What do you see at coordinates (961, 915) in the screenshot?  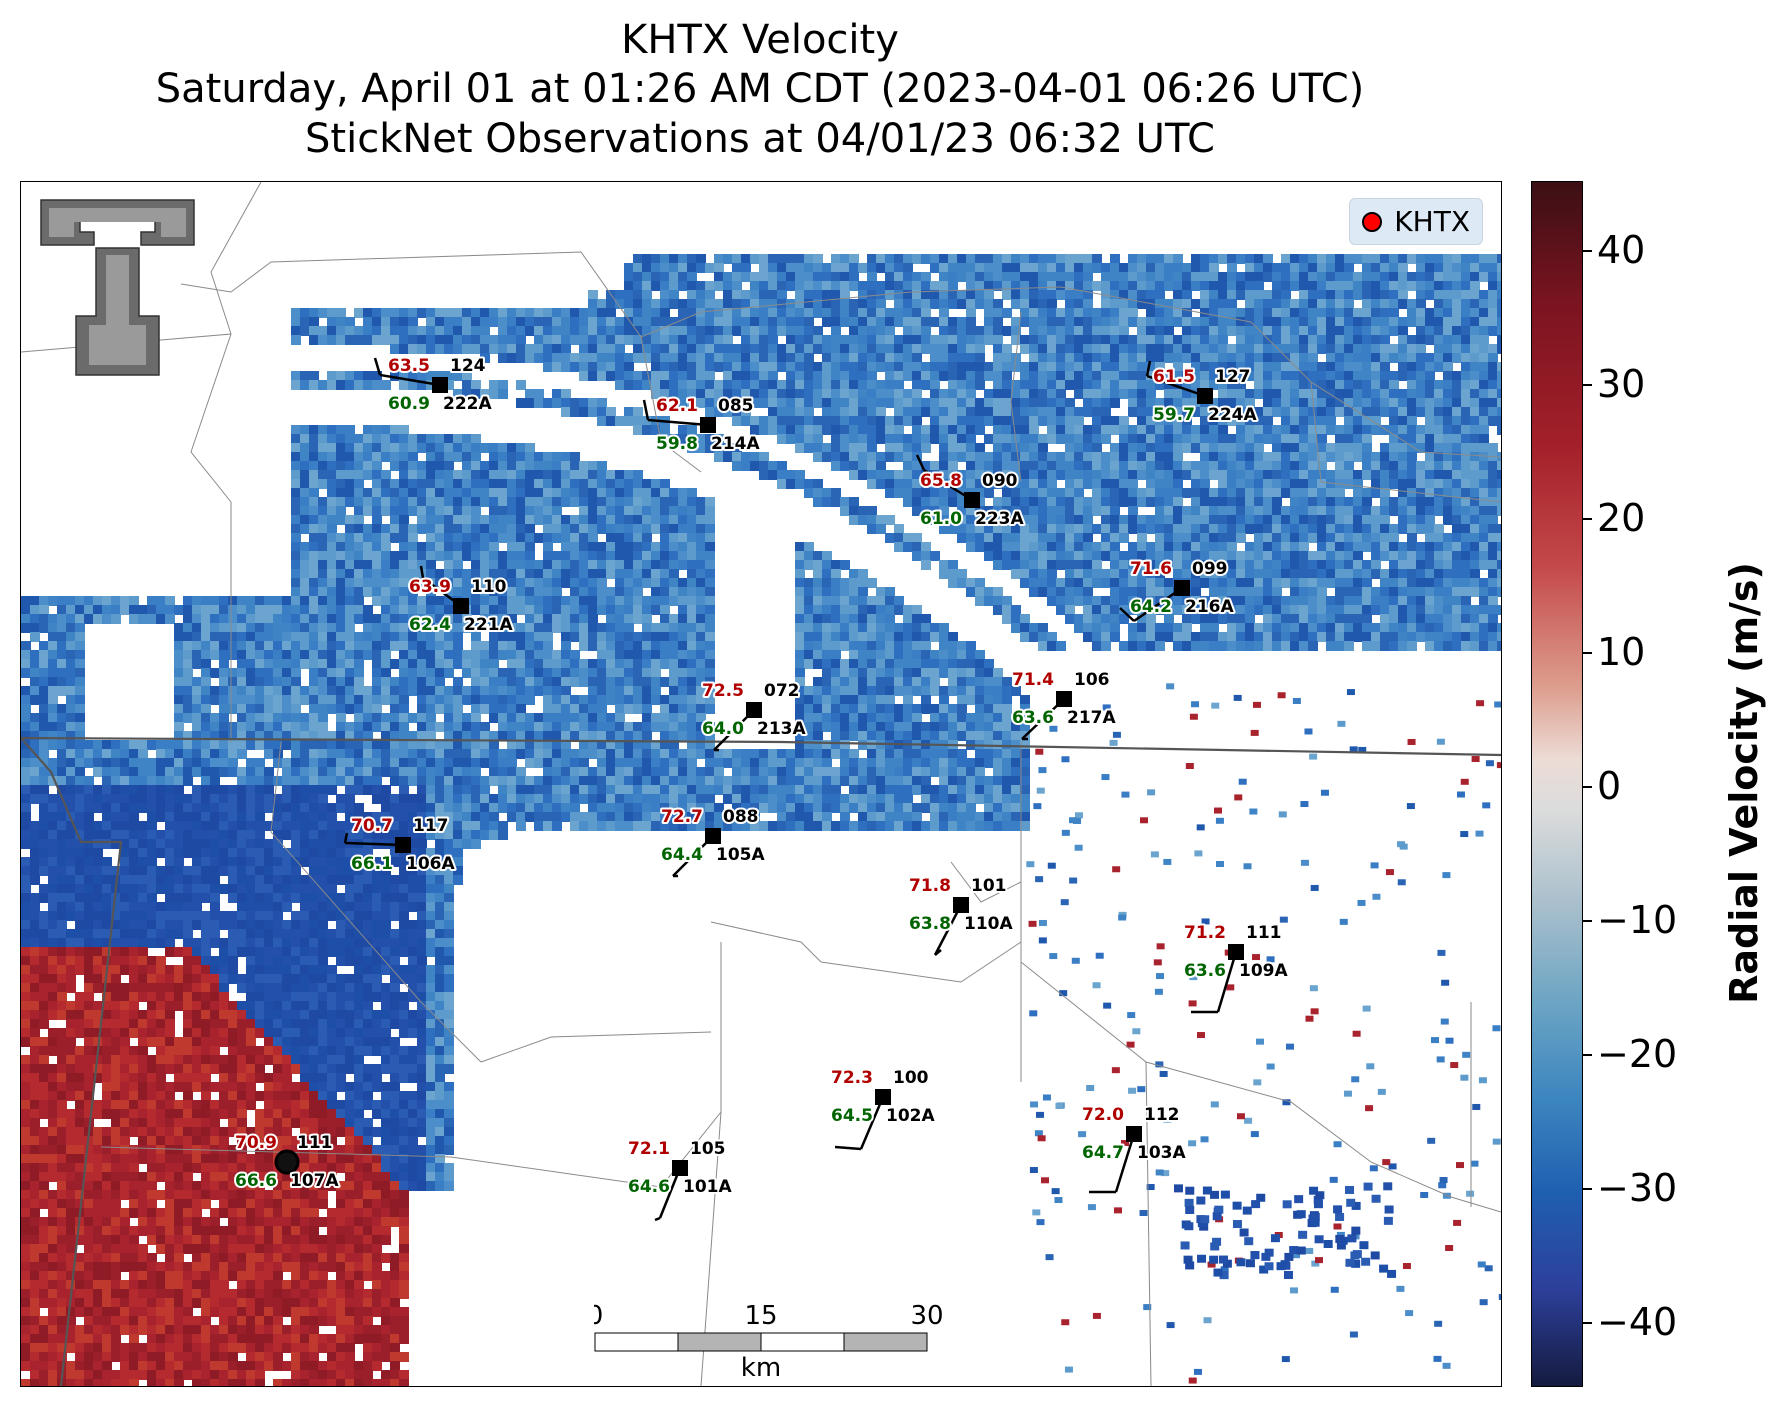 I see `station-110A: 71.8 101 63.8 110A` at bounding box center [961, 915].